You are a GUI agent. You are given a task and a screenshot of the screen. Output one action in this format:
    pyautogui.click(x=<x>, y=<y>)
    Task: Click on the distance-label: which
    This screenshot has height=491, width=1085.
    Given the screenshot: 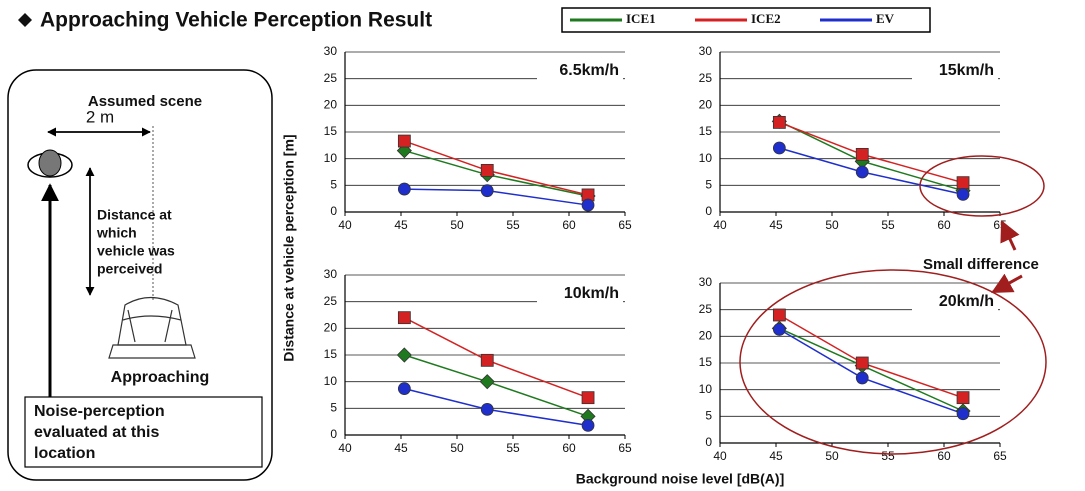 What is the action you would take?
    pyautogui.click(x=116, y=233)
    